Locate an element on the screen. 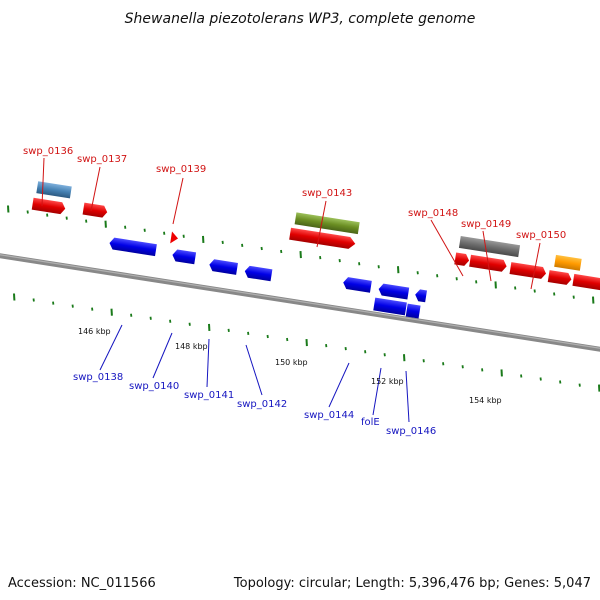 The image size is (600, 600). gene-feature-orange is located at coordinates (568, 262).